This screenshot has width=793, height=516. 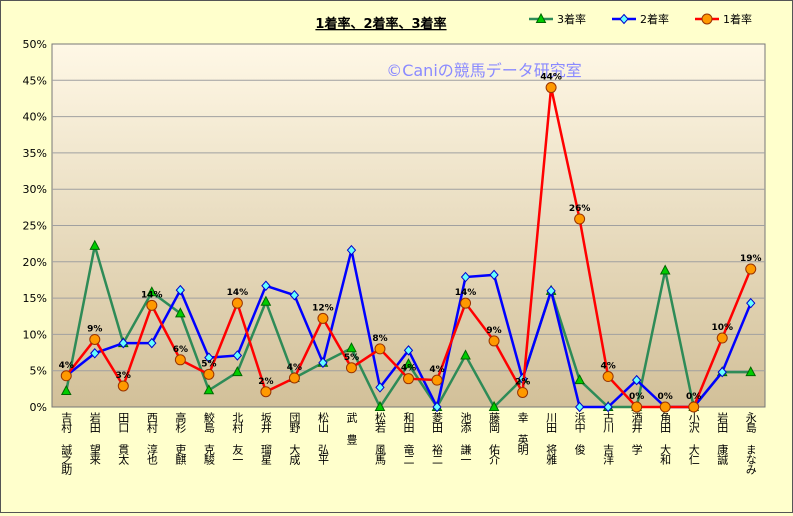 I want to click on x-tick-label: 永島 まなみ, so click(x=750, y=443).